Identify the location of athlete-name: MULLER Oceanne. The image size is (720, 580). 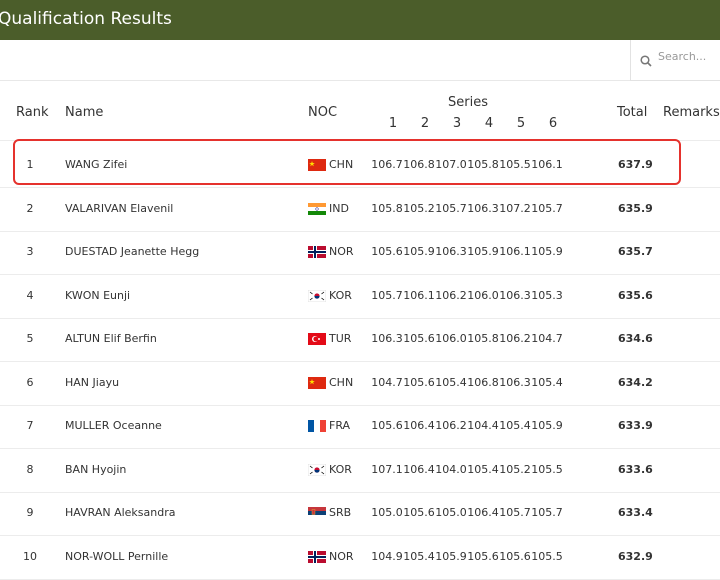
(113, 425).